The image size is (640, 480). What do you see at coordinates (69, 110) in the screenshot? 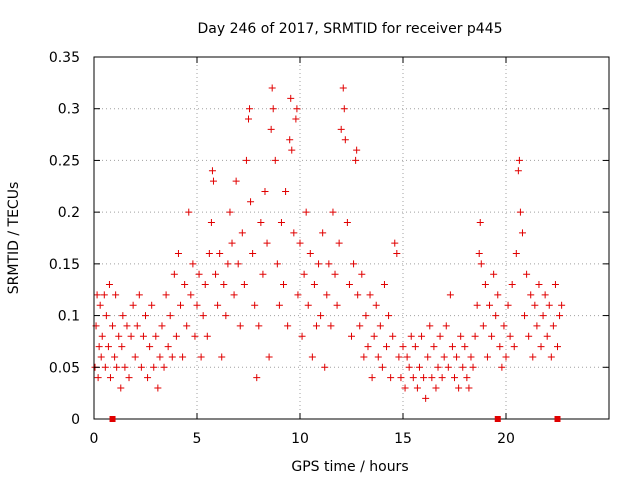
I see `y-tick-label: 0.3` at bounding box center [69, 110].